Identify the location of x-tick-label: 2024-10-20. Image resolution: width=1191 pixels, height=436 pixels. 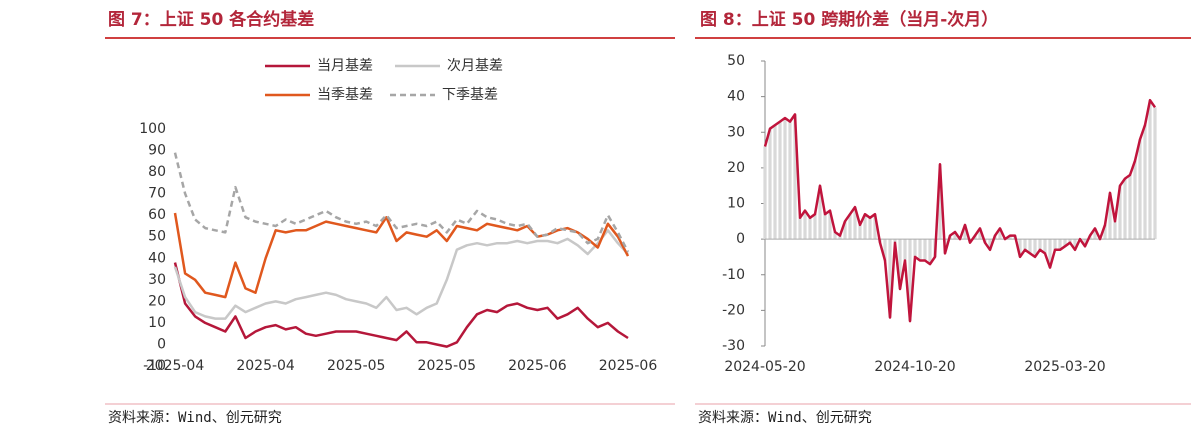
(914, 367).